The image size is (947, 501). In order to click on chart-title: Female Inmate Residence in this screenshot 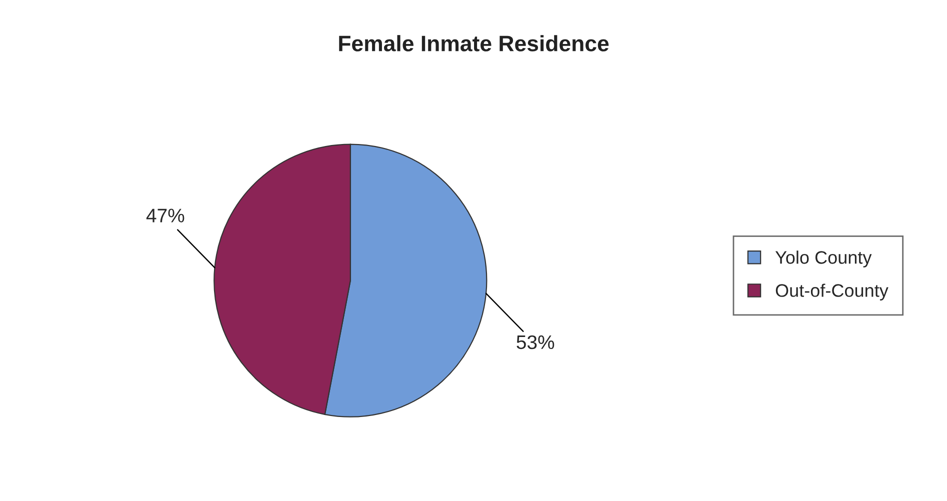, I will do `click(474, 43)`.